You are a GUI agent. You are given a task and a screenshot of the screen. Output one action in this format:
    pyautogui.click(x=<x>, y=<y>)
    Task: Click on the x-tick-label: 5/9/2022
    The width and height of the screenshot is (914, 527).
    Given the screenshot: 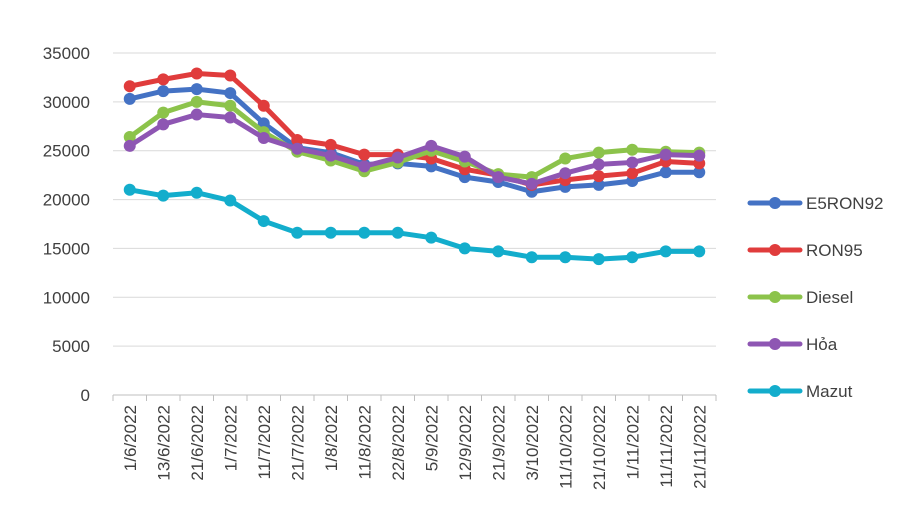 What is the action you would take?
    pyautogui.click(x=431, y=438)
    